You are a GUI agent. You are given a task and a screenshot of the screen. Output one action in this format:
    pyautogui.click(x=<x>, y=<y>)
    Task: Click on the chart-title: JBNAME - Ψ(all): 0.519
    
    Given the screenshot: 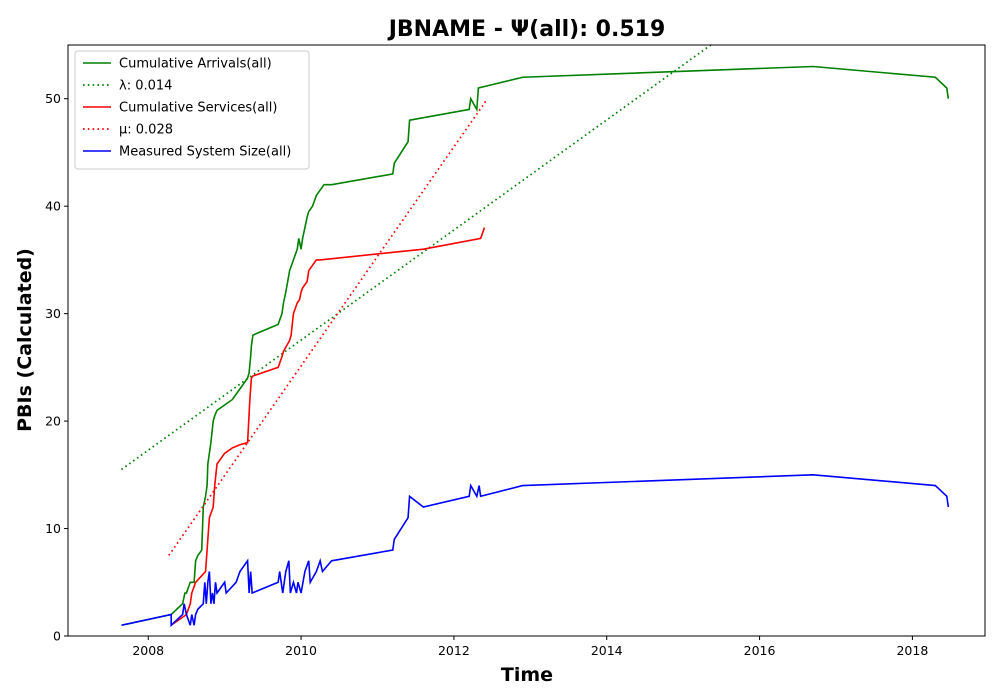 What is the action you would take?
    pyautogui.click(x=526, y=29)
    